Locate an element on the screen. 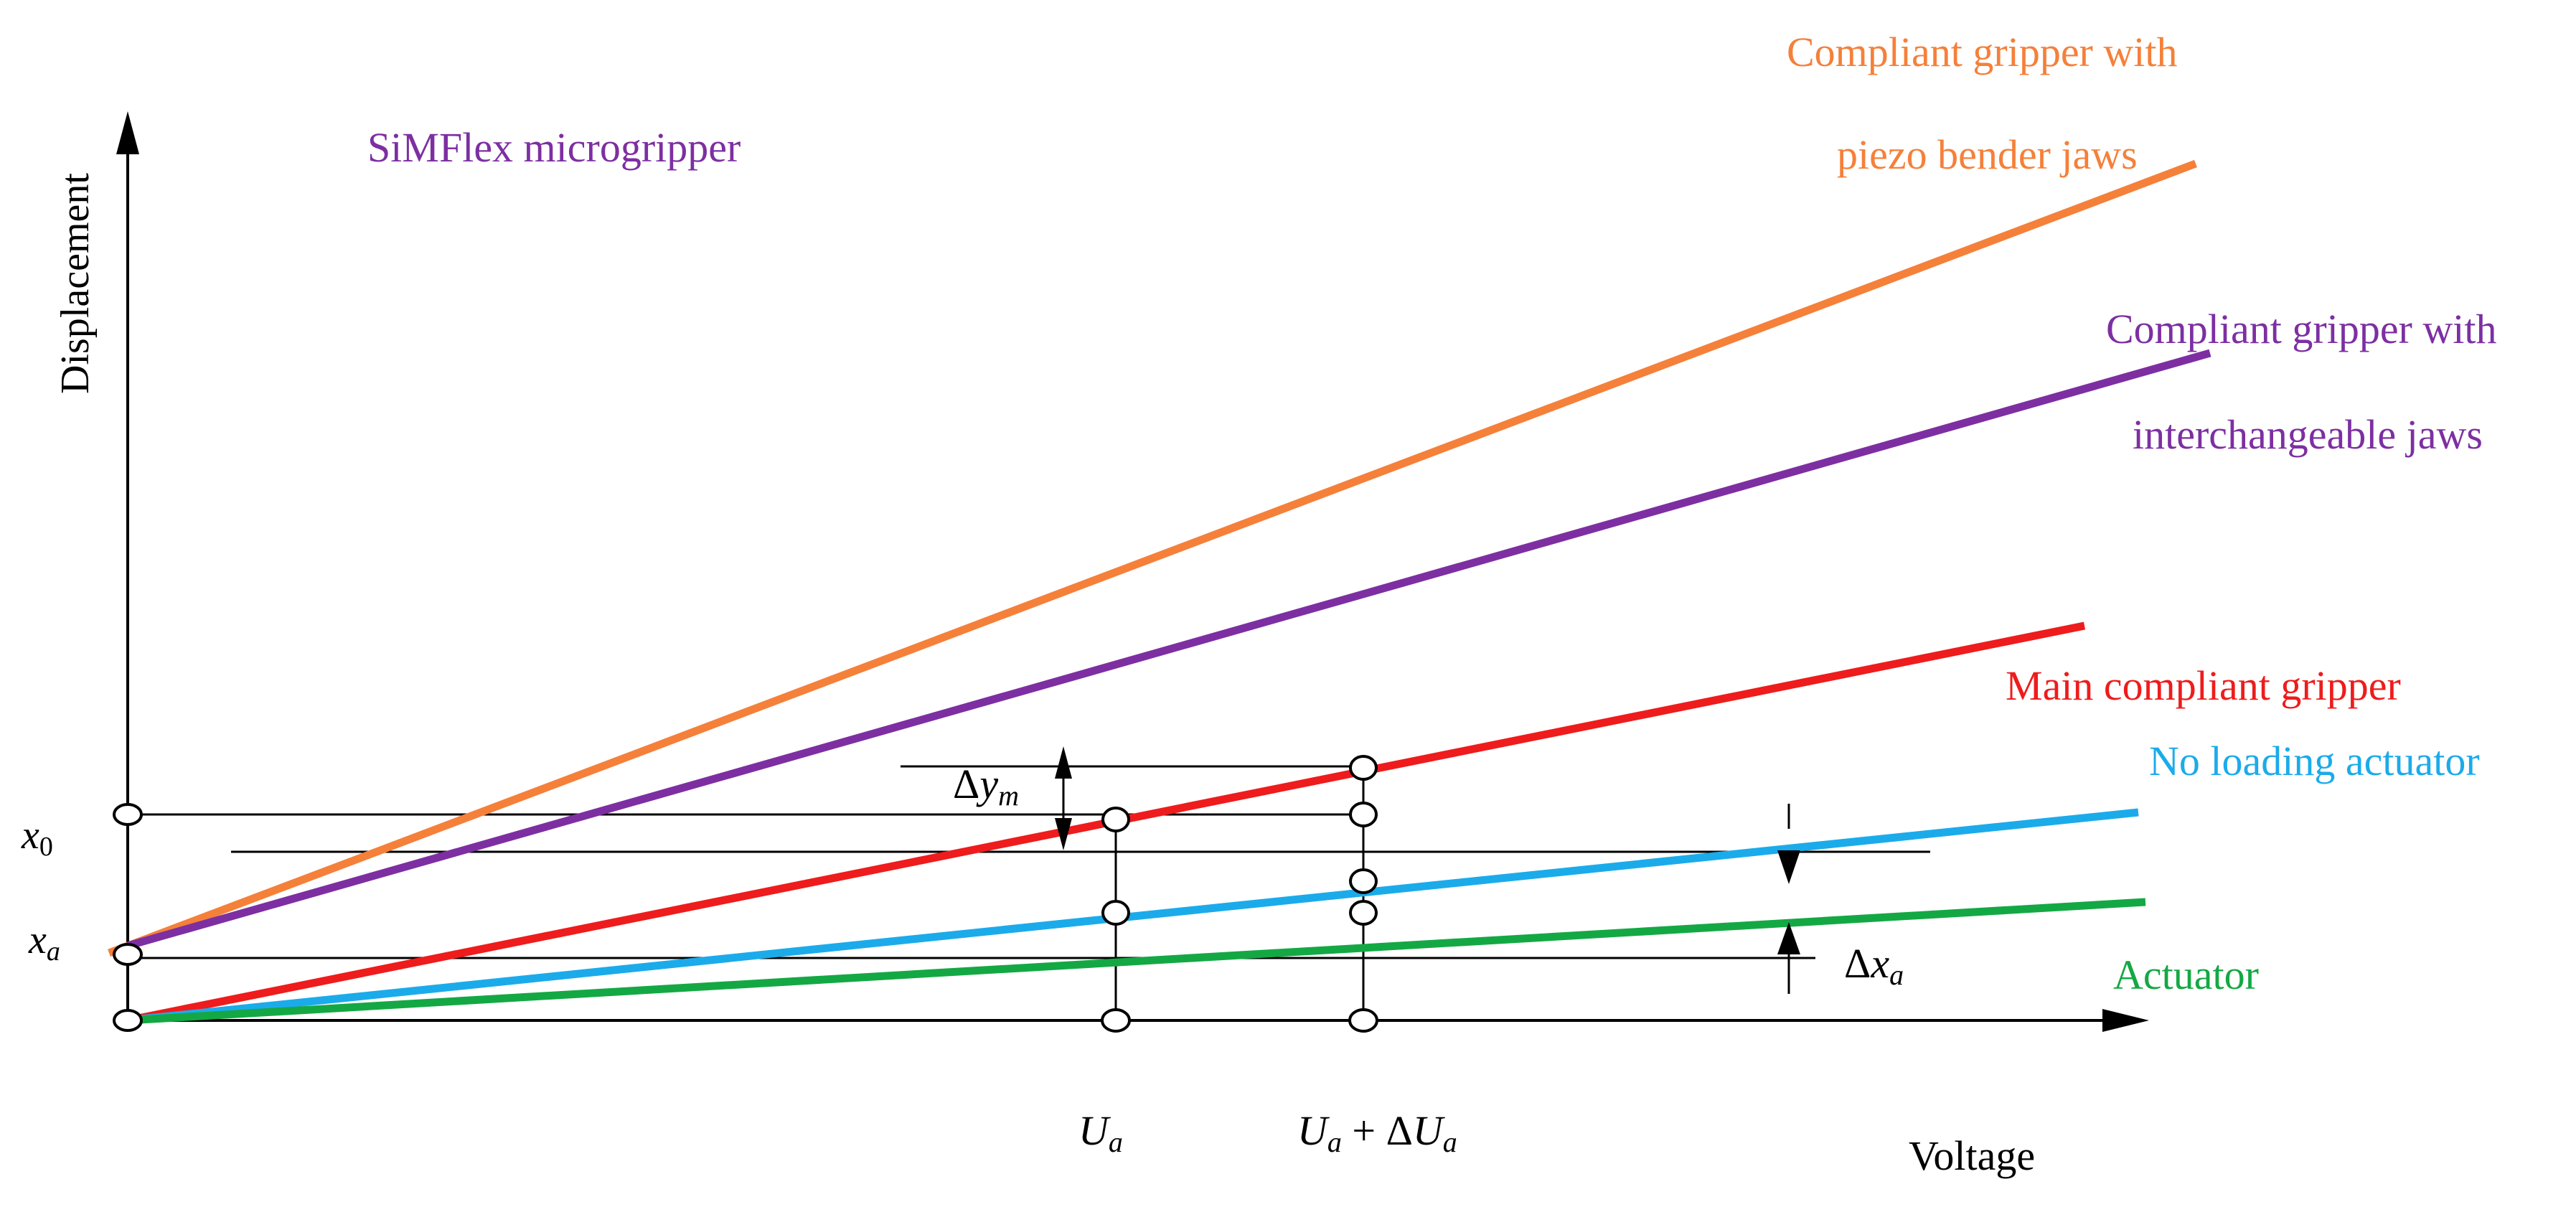  marker-xa is located at coordinates (128, 954).